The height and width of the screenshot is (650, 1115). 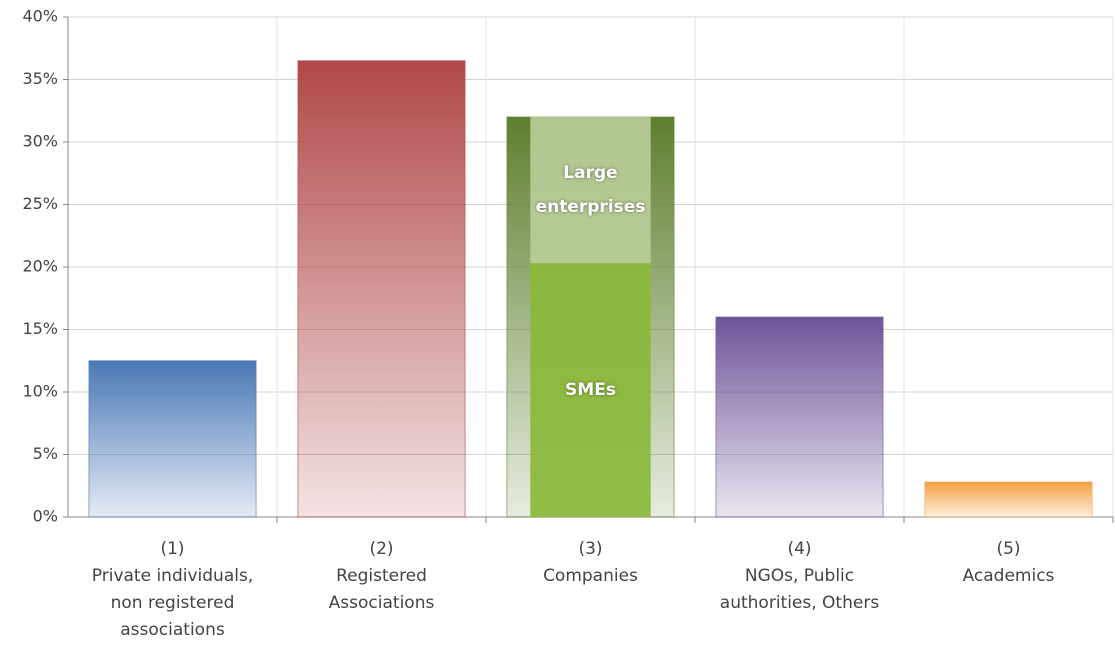 What do you see at coordinates (45, 453) in the screenshot?
I see `y-tick-label: 5%` at bounding box center [45, 453].